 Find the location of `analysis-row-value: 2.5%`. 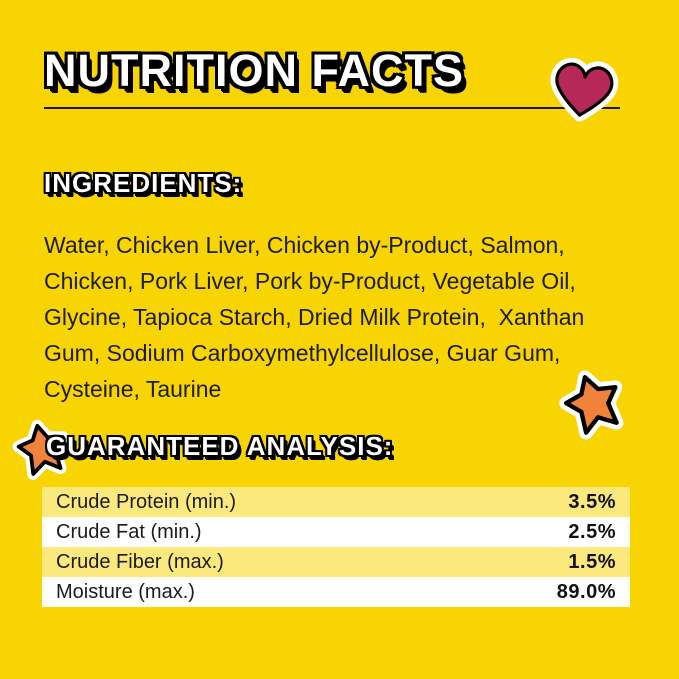

analysis-row-value: 2.5% is located at coordinates (592, 531).